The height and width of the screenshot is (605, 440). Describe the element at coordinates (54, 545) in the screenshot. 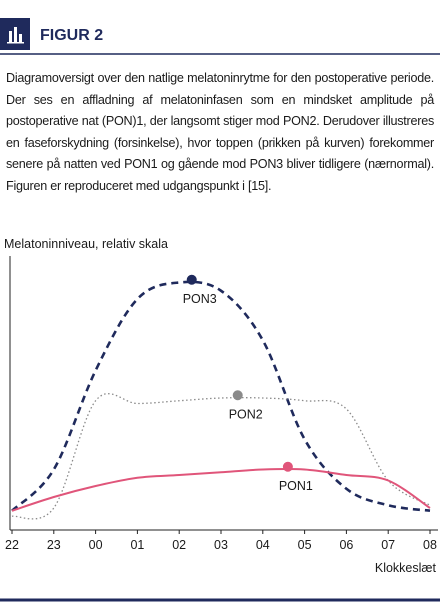

I see `x-tick-label: 23` at that location.